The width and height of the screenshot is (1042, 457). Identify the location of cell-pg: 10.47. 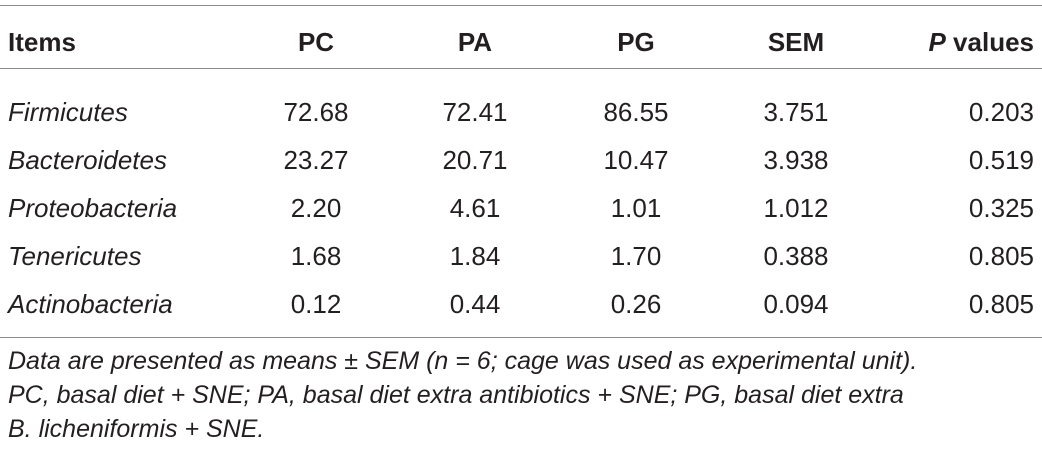
(636, 160).